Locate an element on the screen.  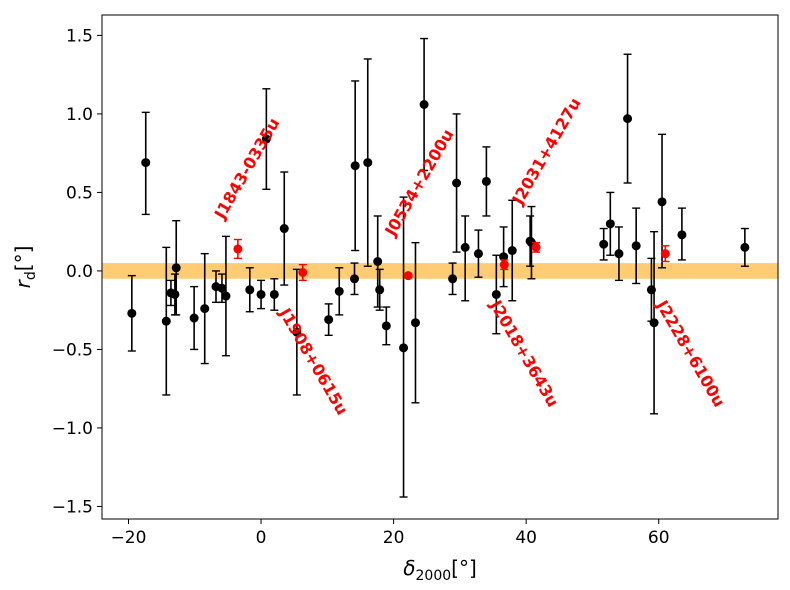
x-axis-label-unit: [°] is located at coordinates (464, 568).